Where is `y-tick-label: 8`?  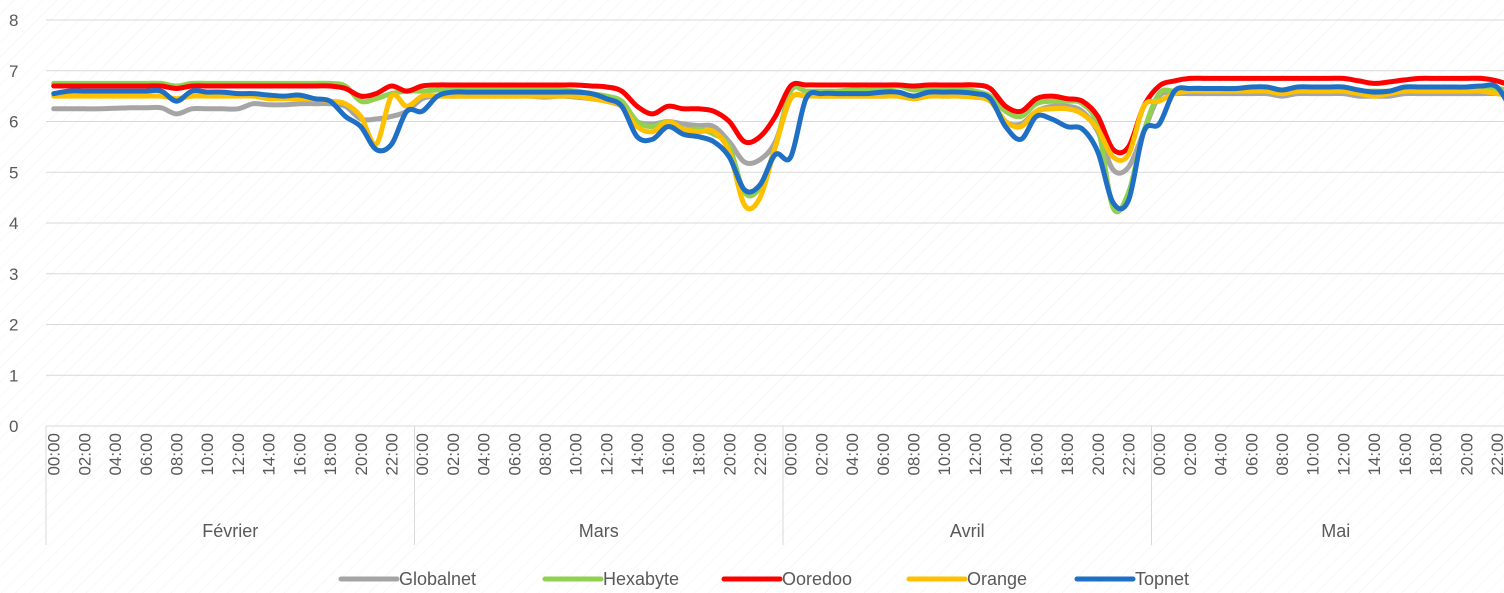
y-tick-label: 8 is located at coordinates (13, 20).